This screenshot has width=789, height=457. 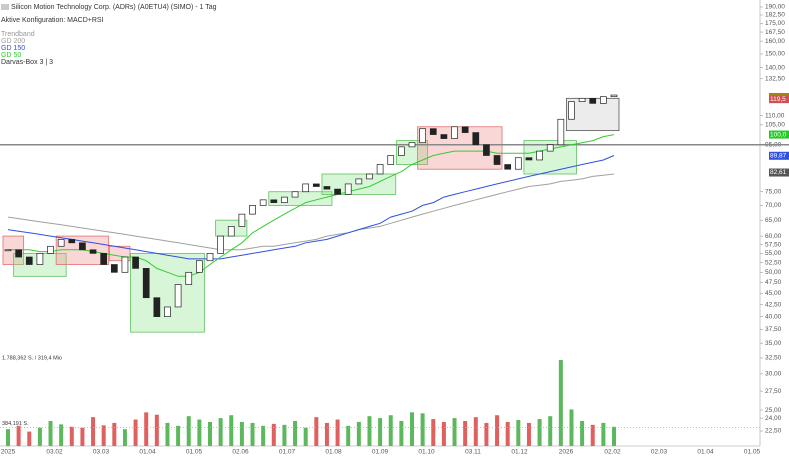 What do you see at coordinates (15, 424) in the screenshot?
I see `volume-average-label: 384,191 S.` at bounding box center [15, 424].